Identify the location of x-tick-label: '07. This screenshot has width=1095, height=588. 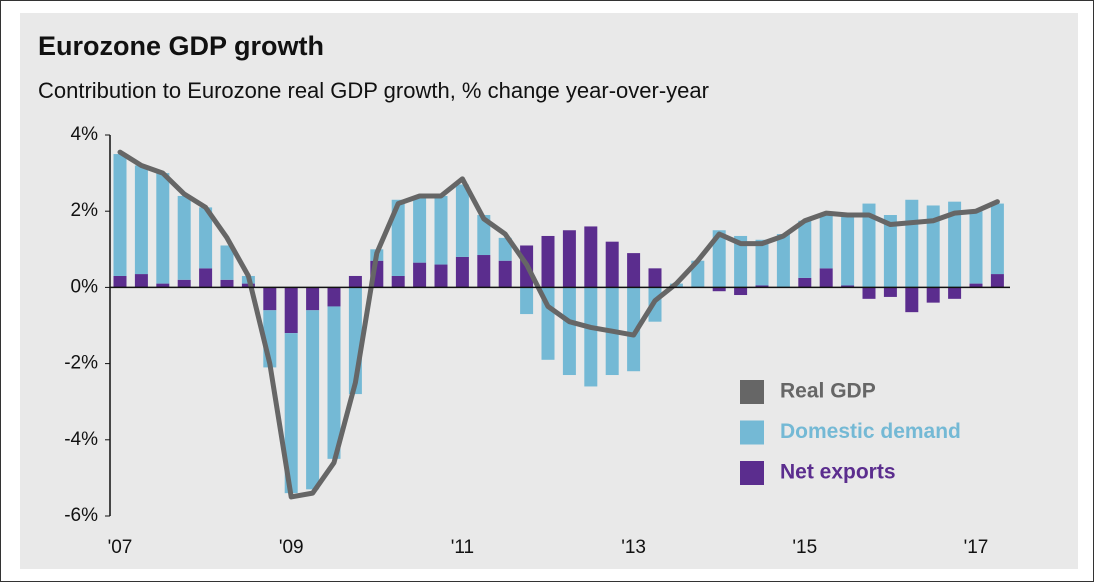
(120, 547).